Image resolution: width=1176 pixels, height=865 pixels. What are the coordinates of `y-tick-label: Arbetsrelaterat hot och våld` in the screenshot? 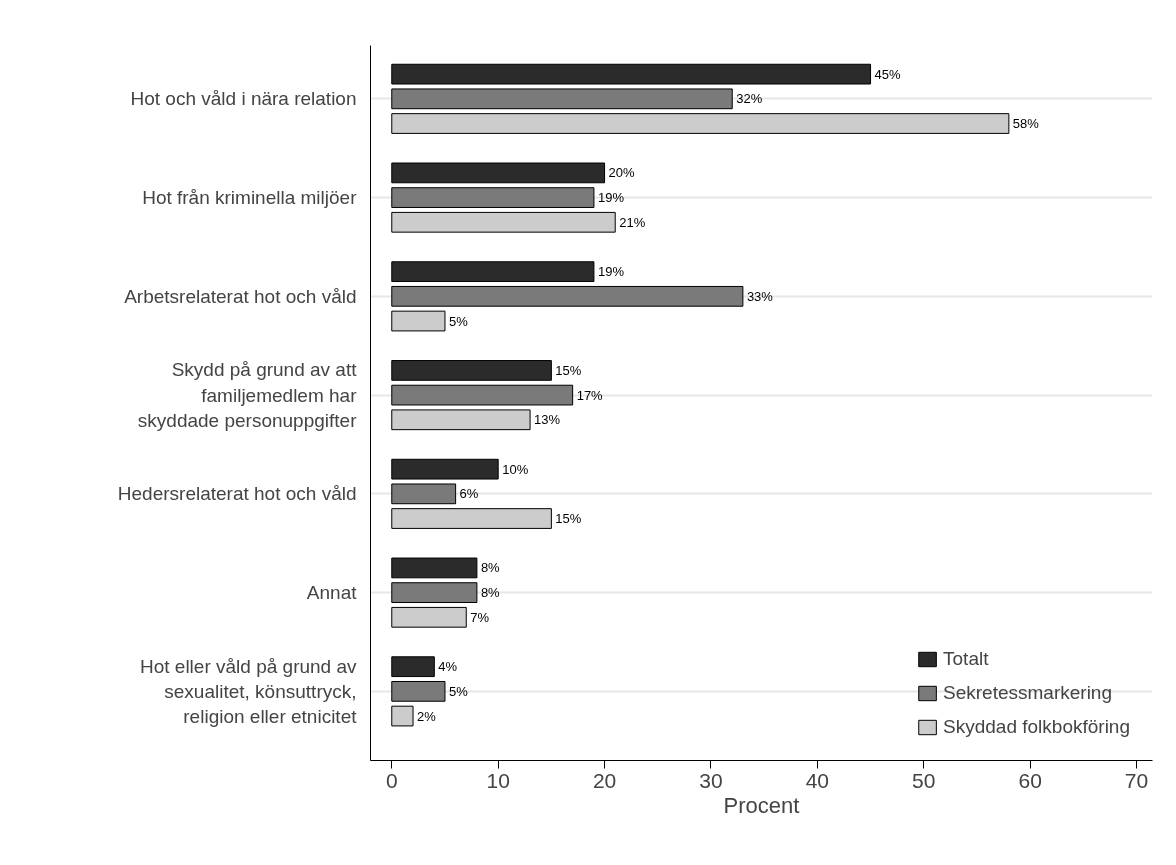 It's located at (240, 296).